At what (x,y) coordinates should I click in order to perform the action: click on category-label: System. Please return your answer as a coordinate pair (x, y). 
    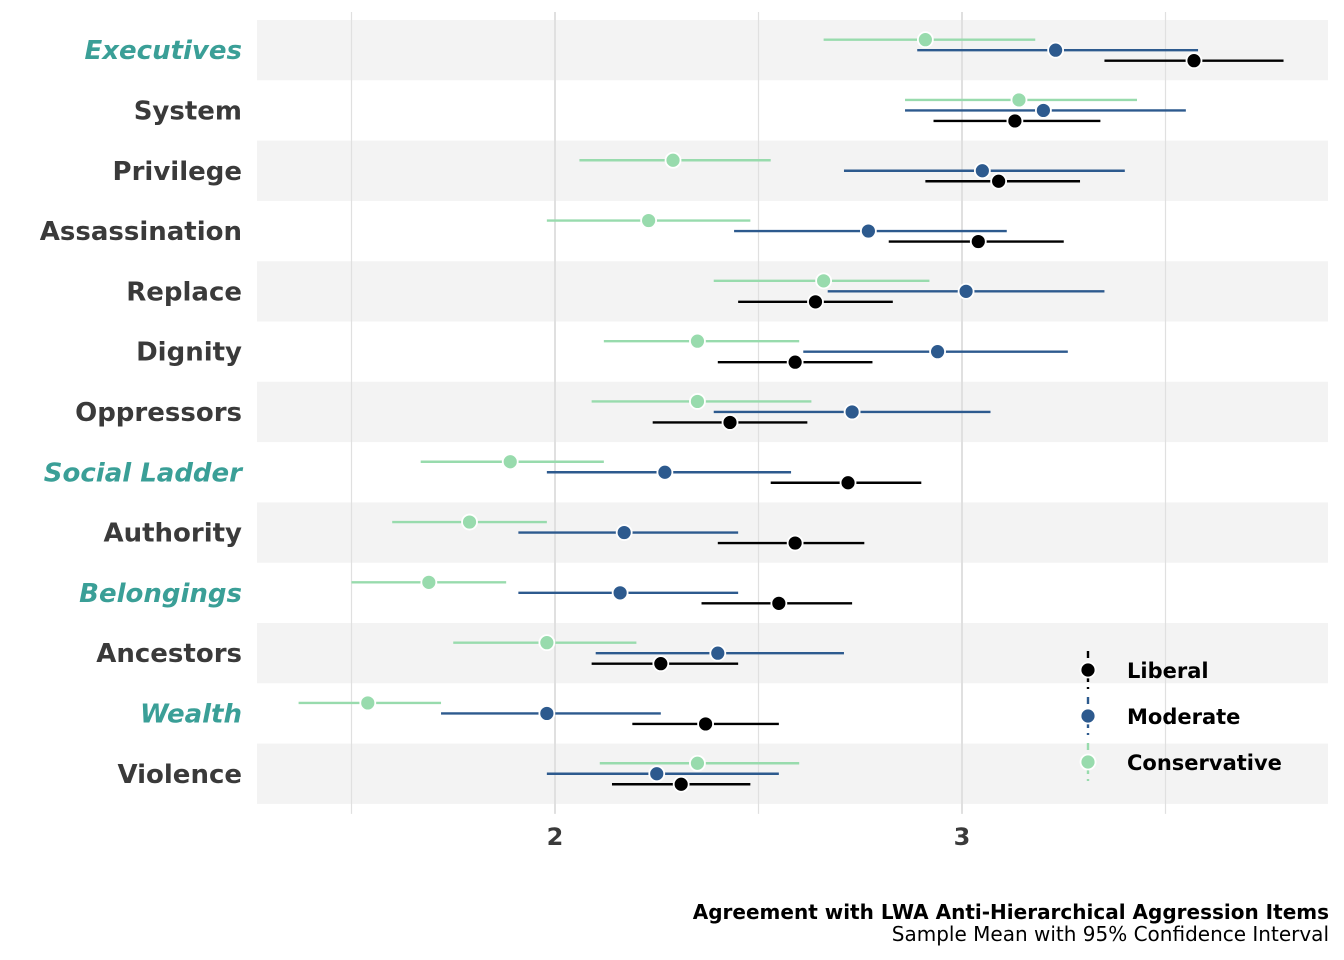
    Looking at the image, I should click on (188, 111).